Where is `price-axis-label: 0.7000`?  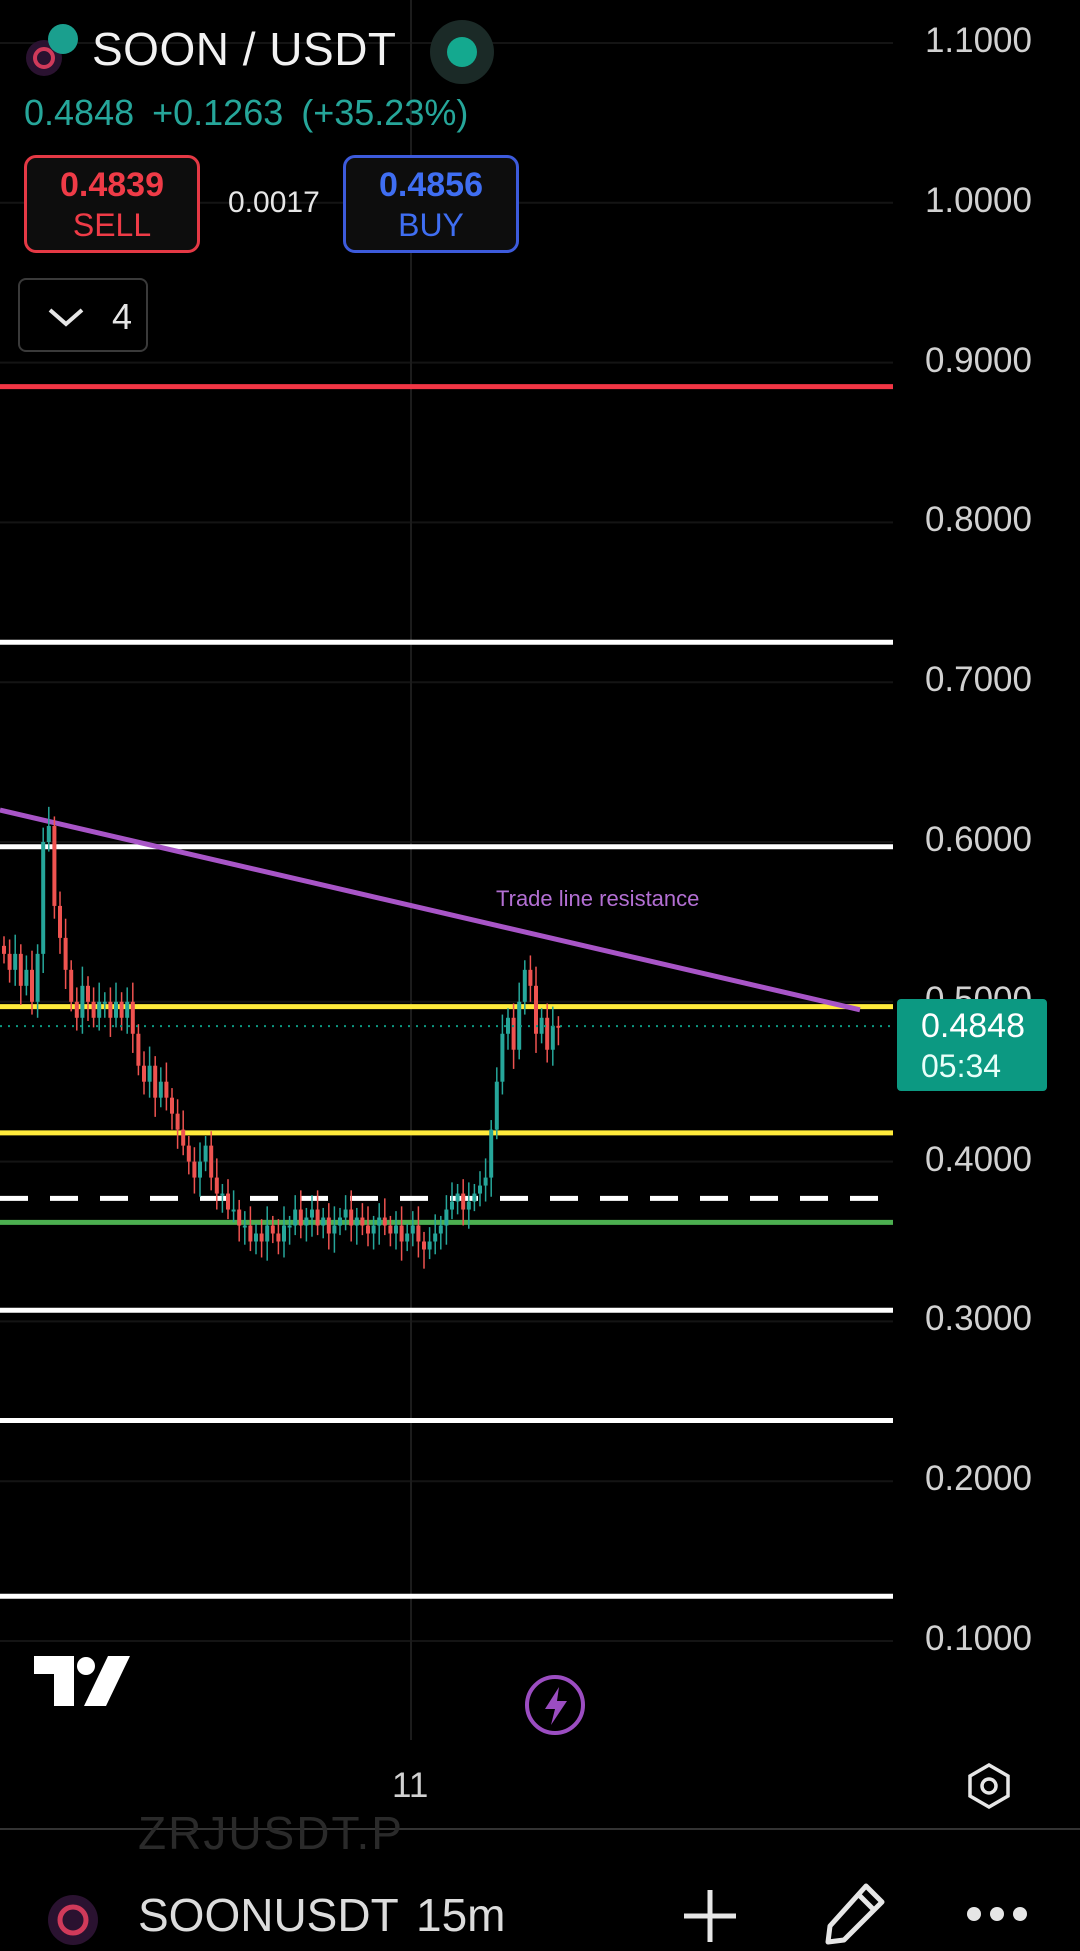 price-axis-label: 0.7000 is located at coordinates (978, 680).